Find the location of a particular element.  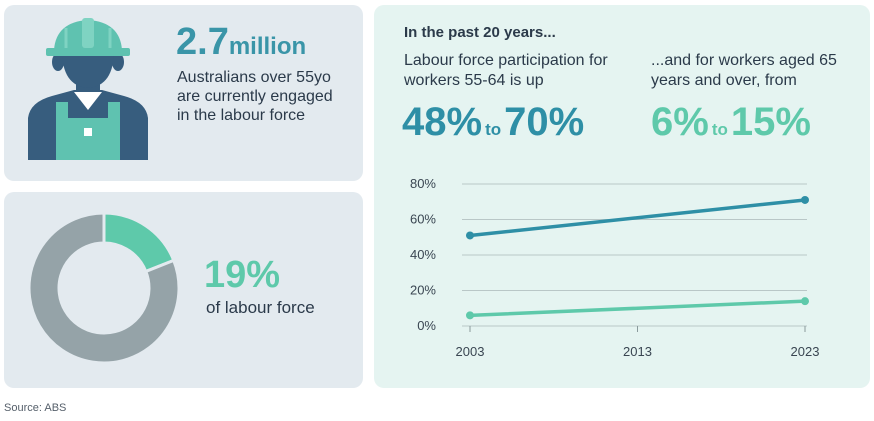

y-tick-label: 80% is located at coordinates (423, 183).